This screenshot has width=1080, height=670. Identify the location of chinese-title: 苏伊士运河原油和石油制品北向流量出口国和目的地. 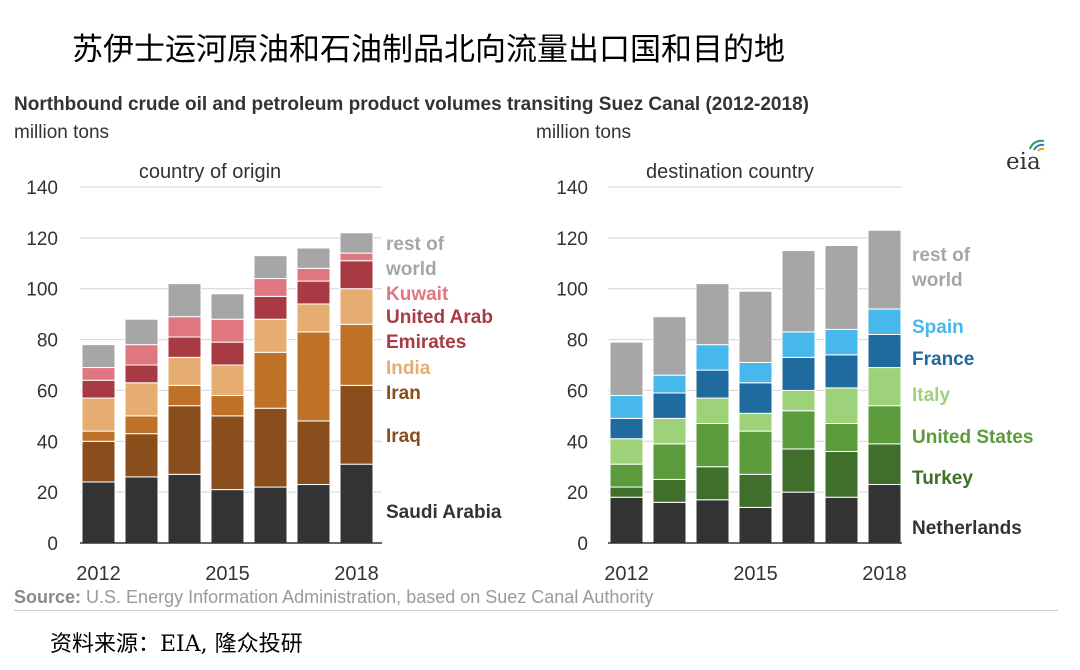
(428, 50).